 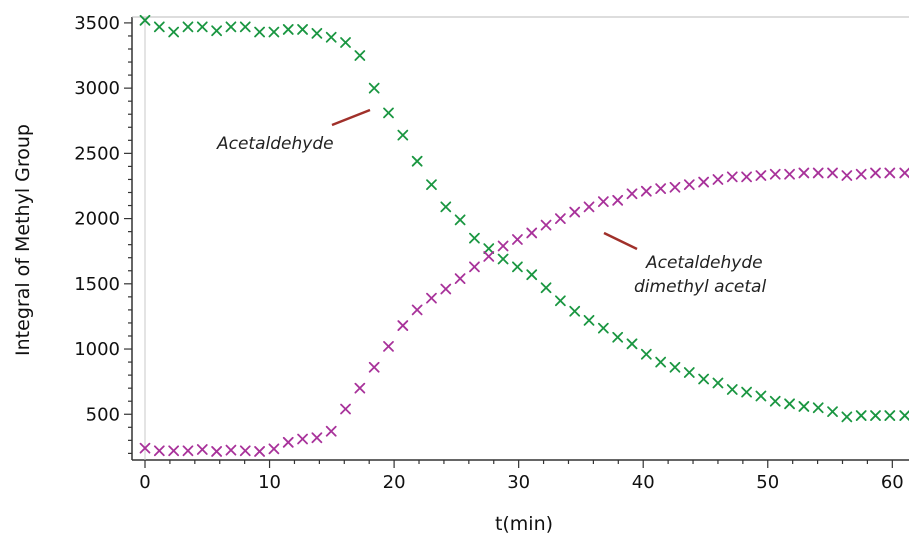 I want to click on y-tick-label: 500, so click(x=103, y=414).